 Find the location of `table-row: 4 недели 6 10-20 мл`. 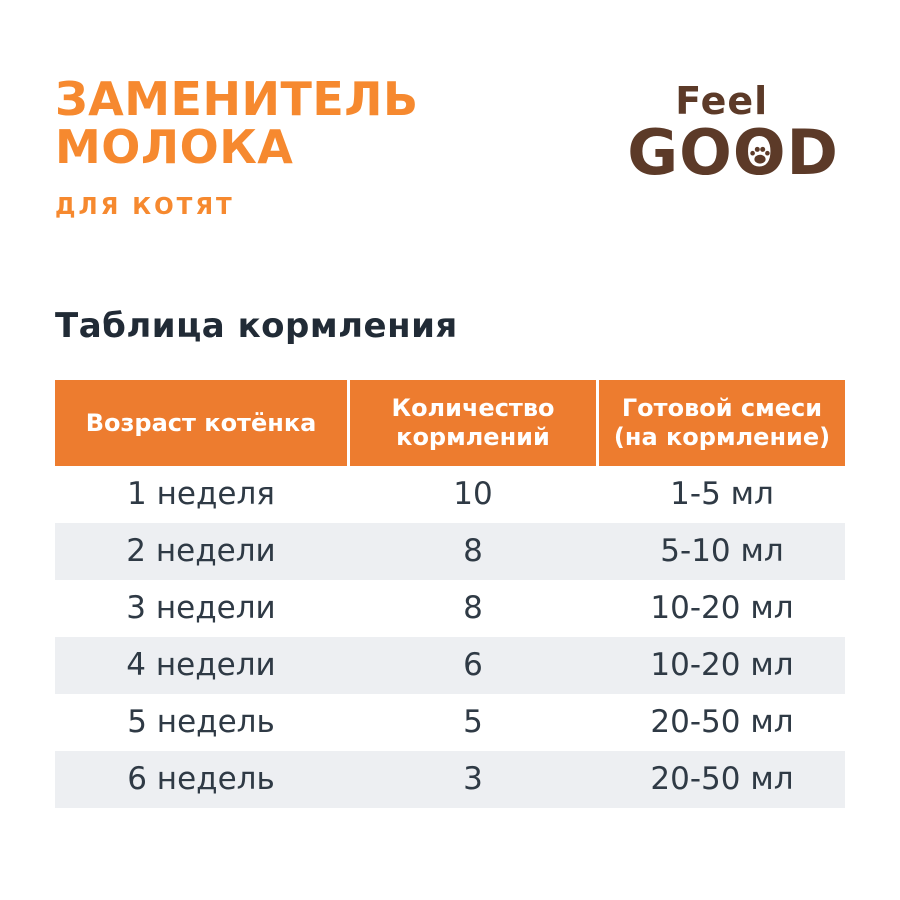

table-row: 4 недели 6 10-20 мл is located at coordinates (450, 665).